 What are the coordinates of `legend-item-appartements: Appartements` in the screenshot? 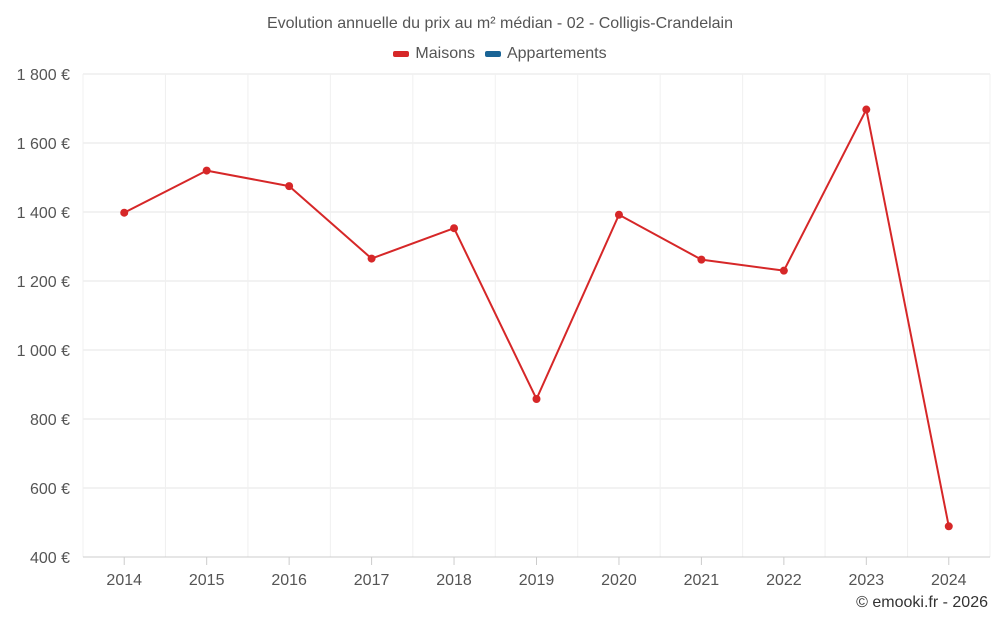 It's located at (545, 54).